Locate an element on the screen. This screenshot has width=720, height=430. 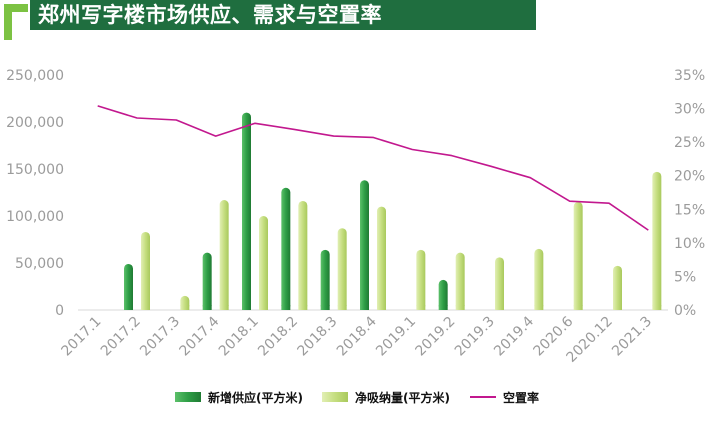
x-axis-tick-label: 2018.3 is located at coordinates (318, 337).